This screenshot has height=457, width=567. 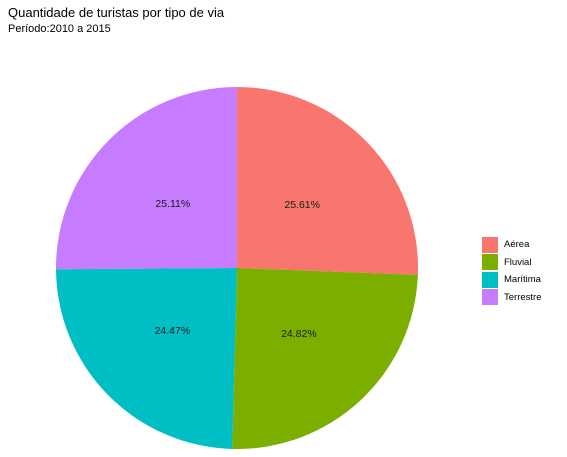 I want to click on legend-label-1: Fluvial, so click(x=518, y=262).